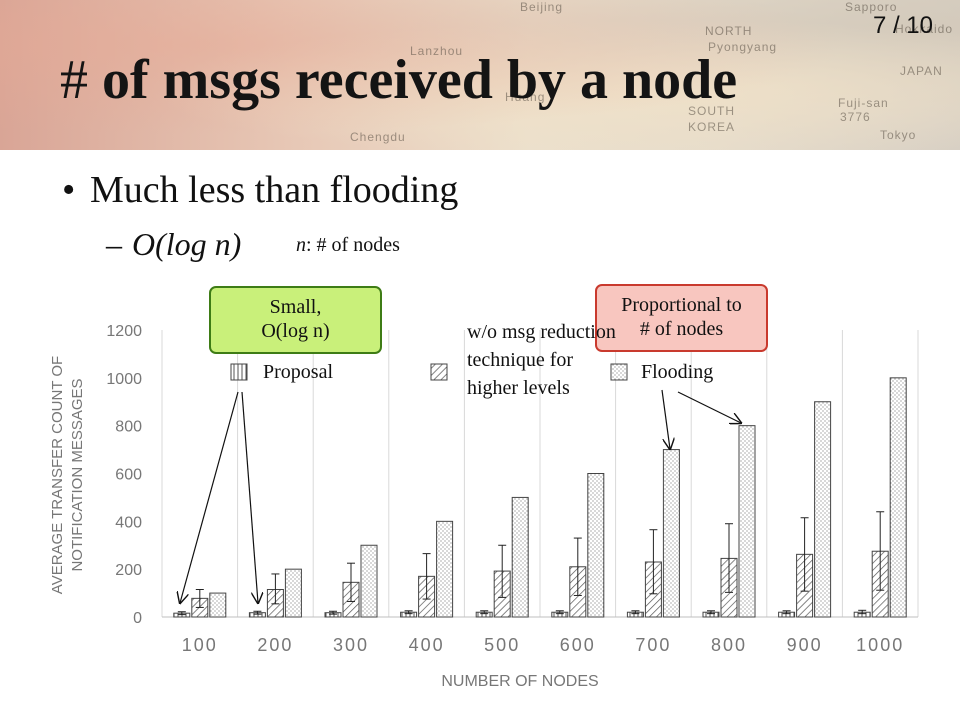  I want to click on callout-proportional: Proportional to # of nodes, so click(681, 318).